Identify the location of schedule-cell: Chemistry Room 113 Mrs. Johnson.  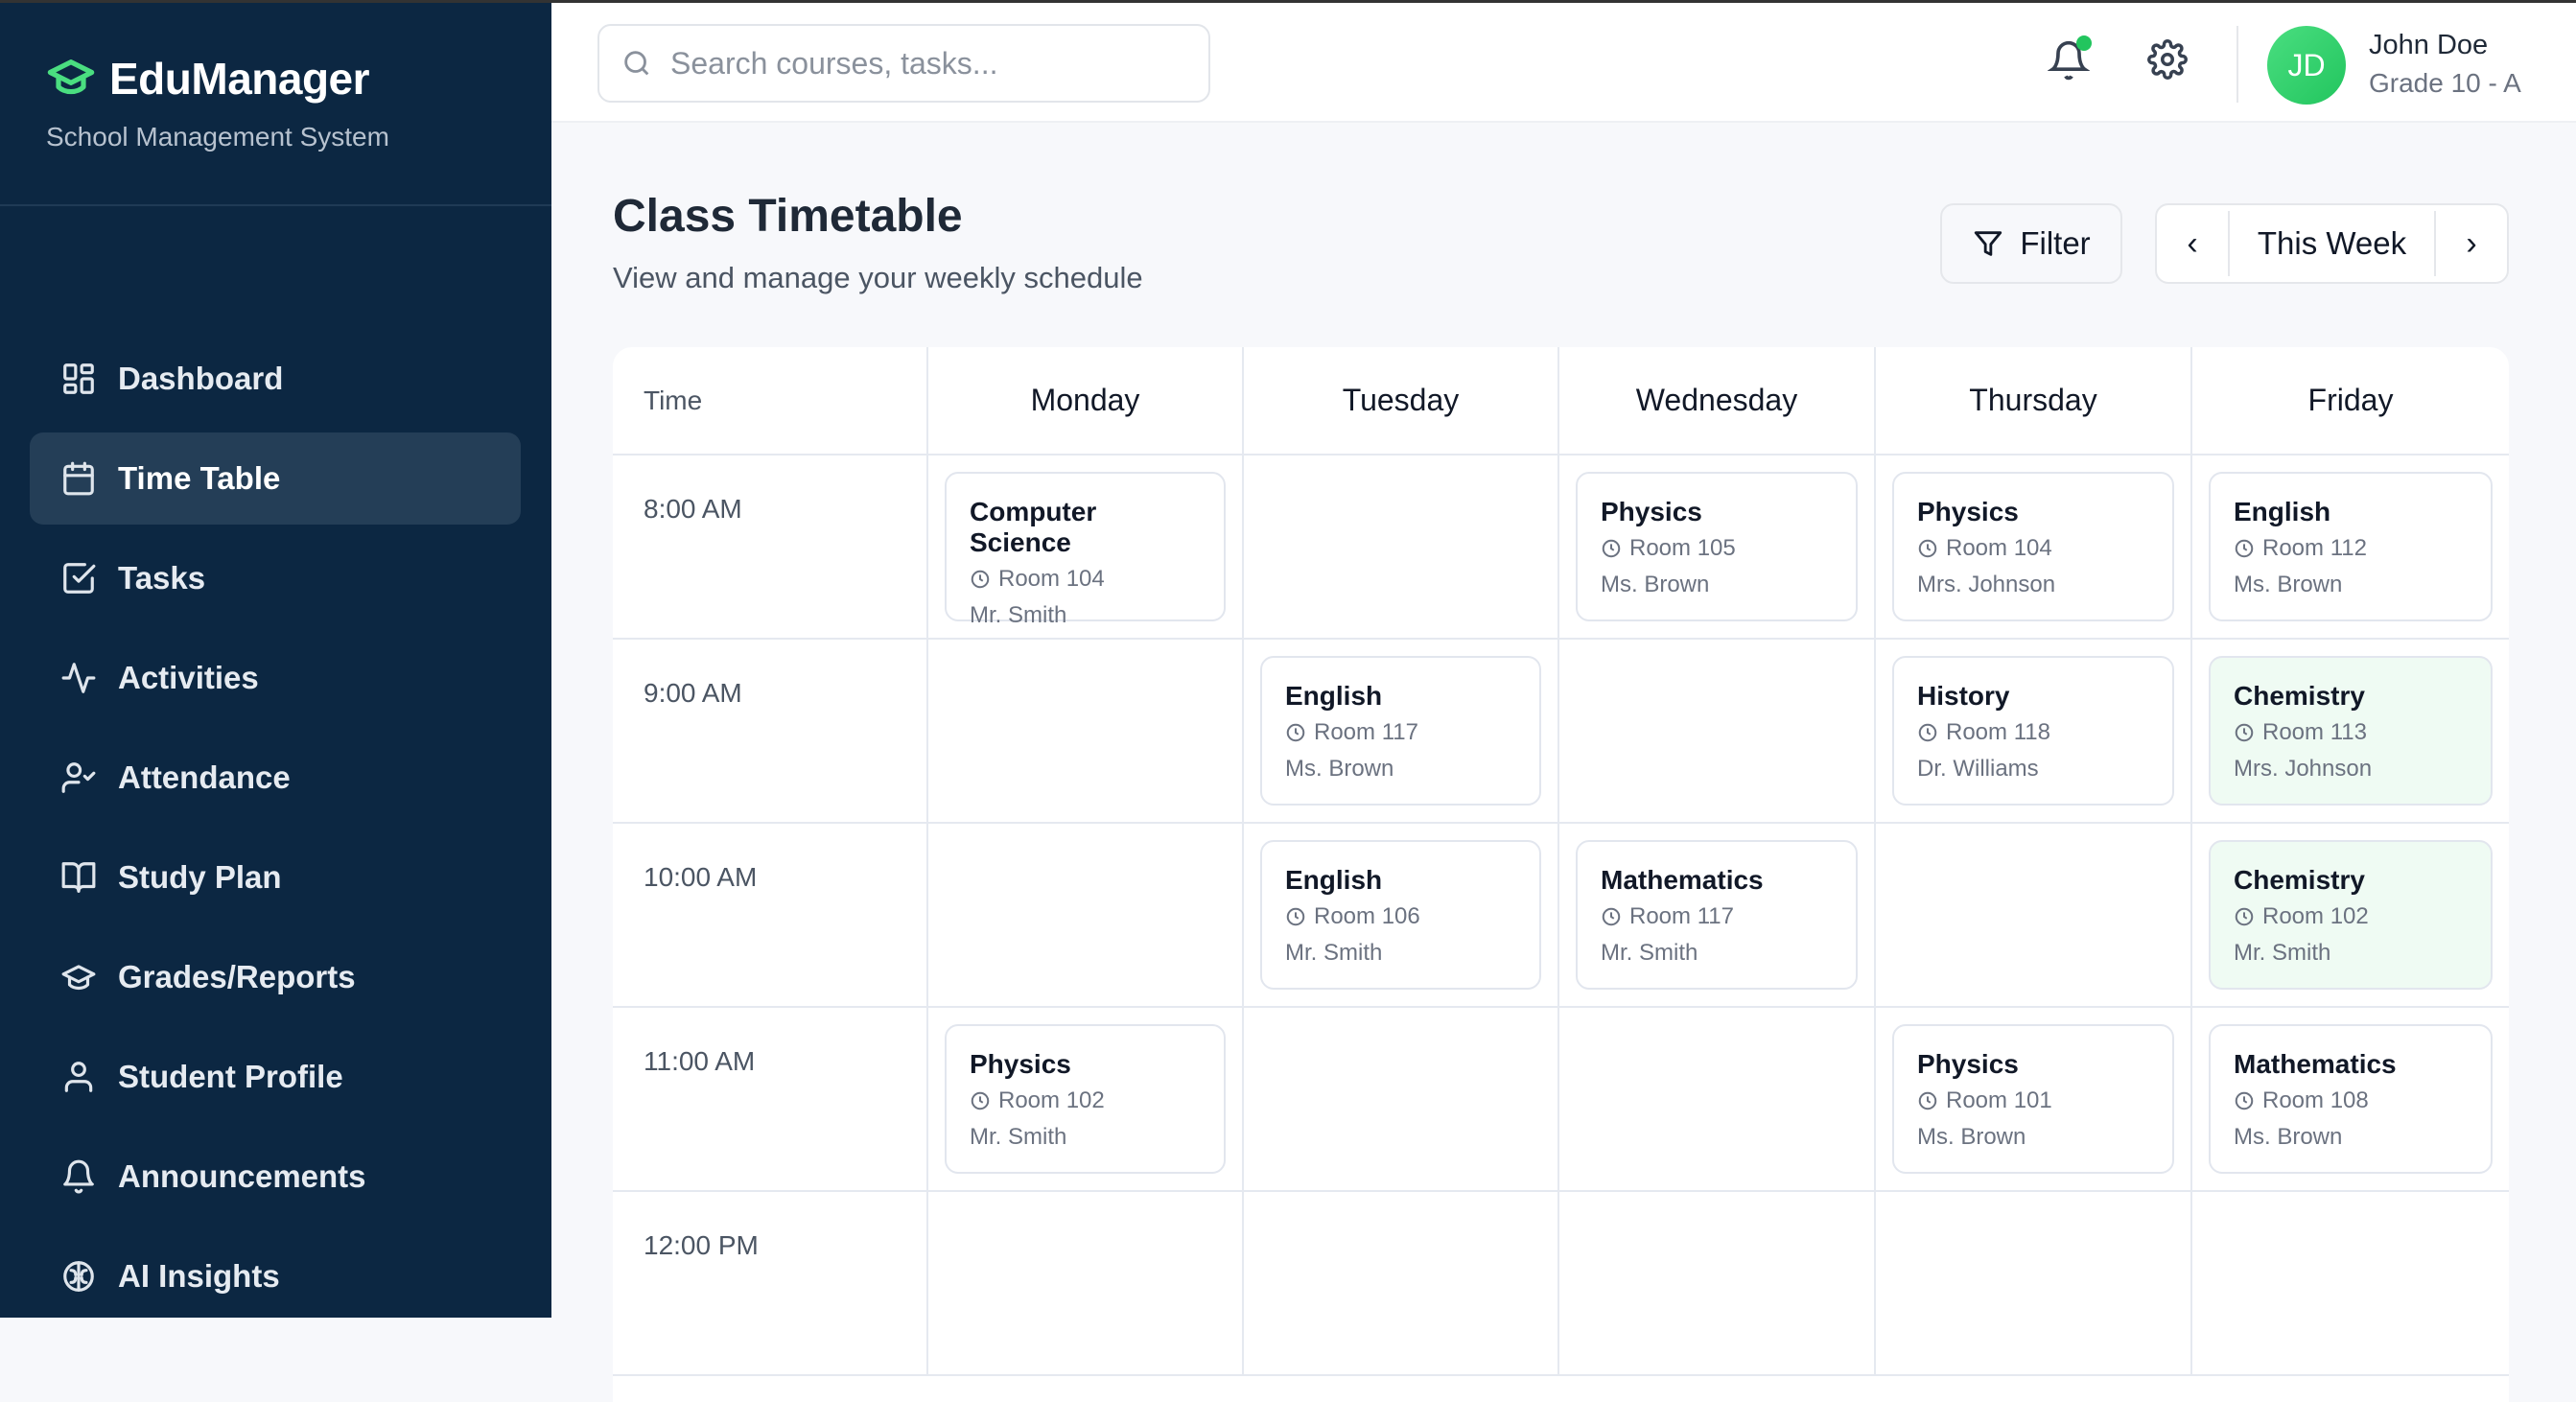
(2350, 731).